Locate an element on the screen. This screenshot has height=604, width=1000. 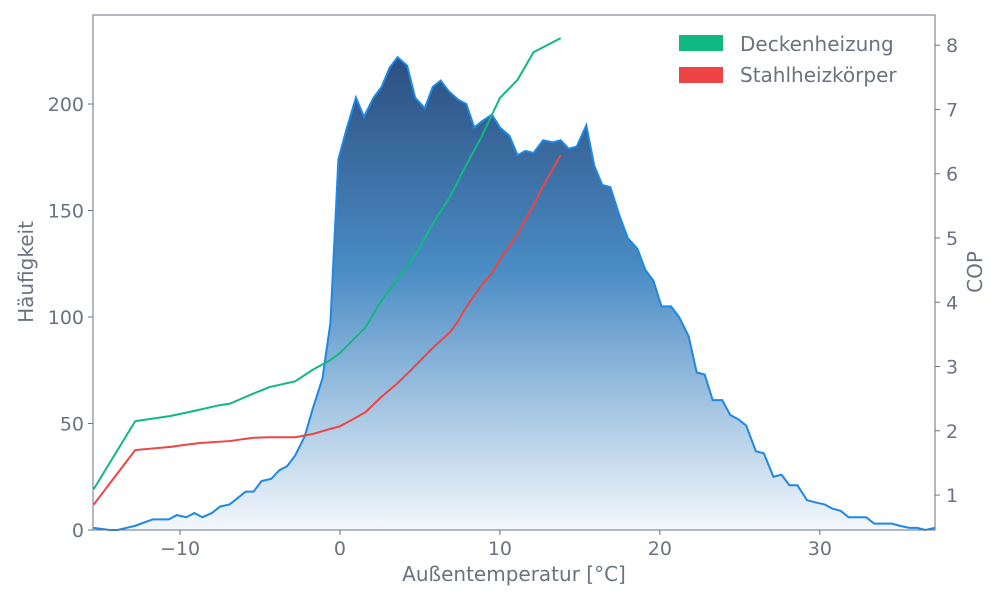
y2-tick-label: 3 is located at coordinates (952, 368).